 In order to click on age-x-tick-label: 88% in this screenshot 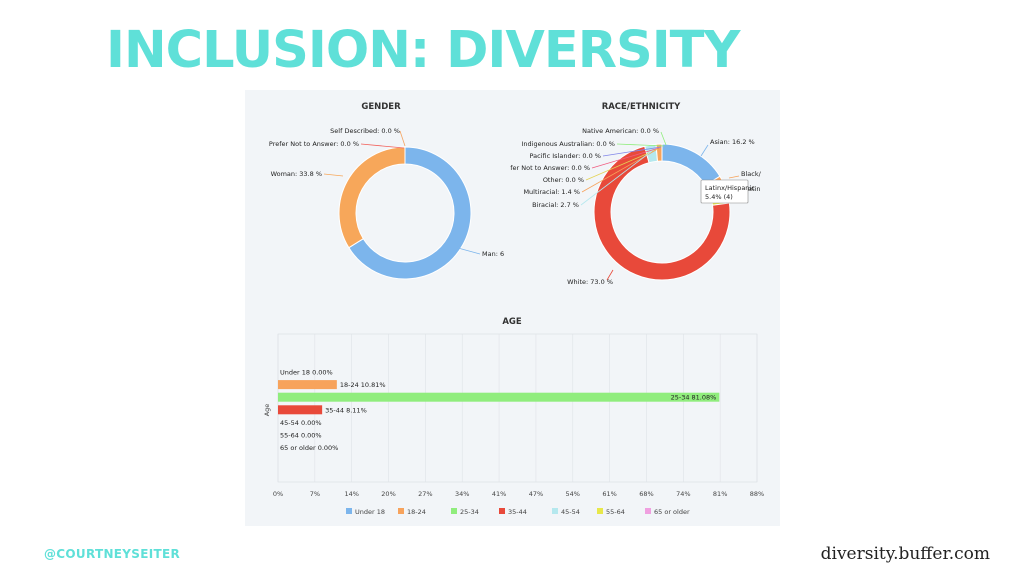, I will do `click(757, 494)`.